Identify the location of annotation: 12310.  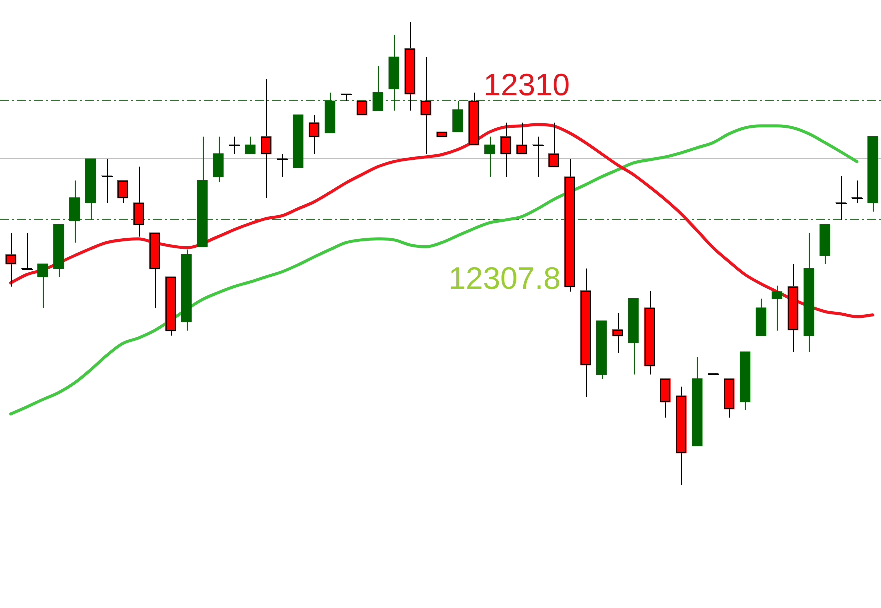
(527, 84).